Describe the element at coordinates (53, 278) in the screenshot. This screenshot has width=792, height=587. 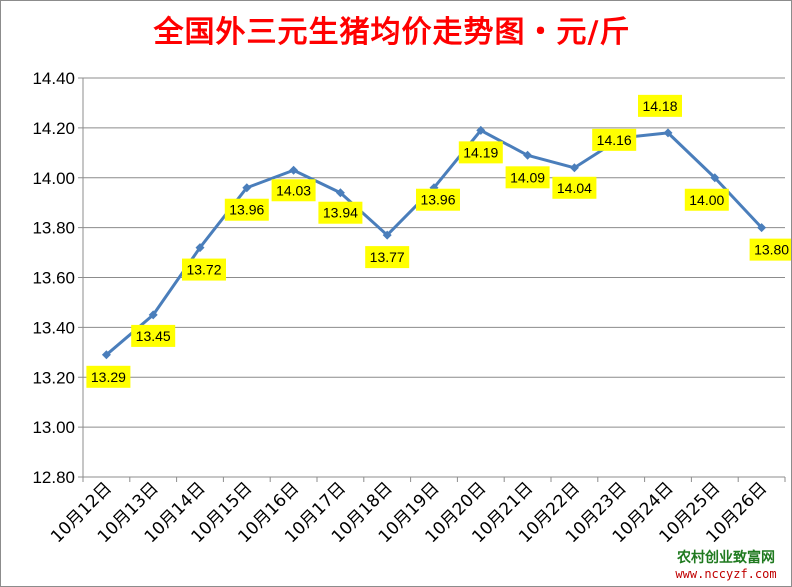
I see `y-tick-label: 13.60` at that location.